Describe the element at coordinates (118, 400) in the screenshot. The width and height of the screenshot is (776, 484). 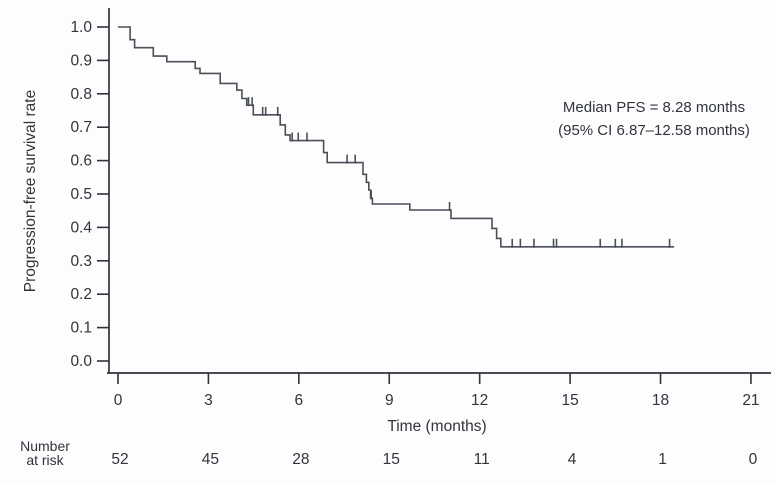
I see `x-tick-label: 0` at that location.